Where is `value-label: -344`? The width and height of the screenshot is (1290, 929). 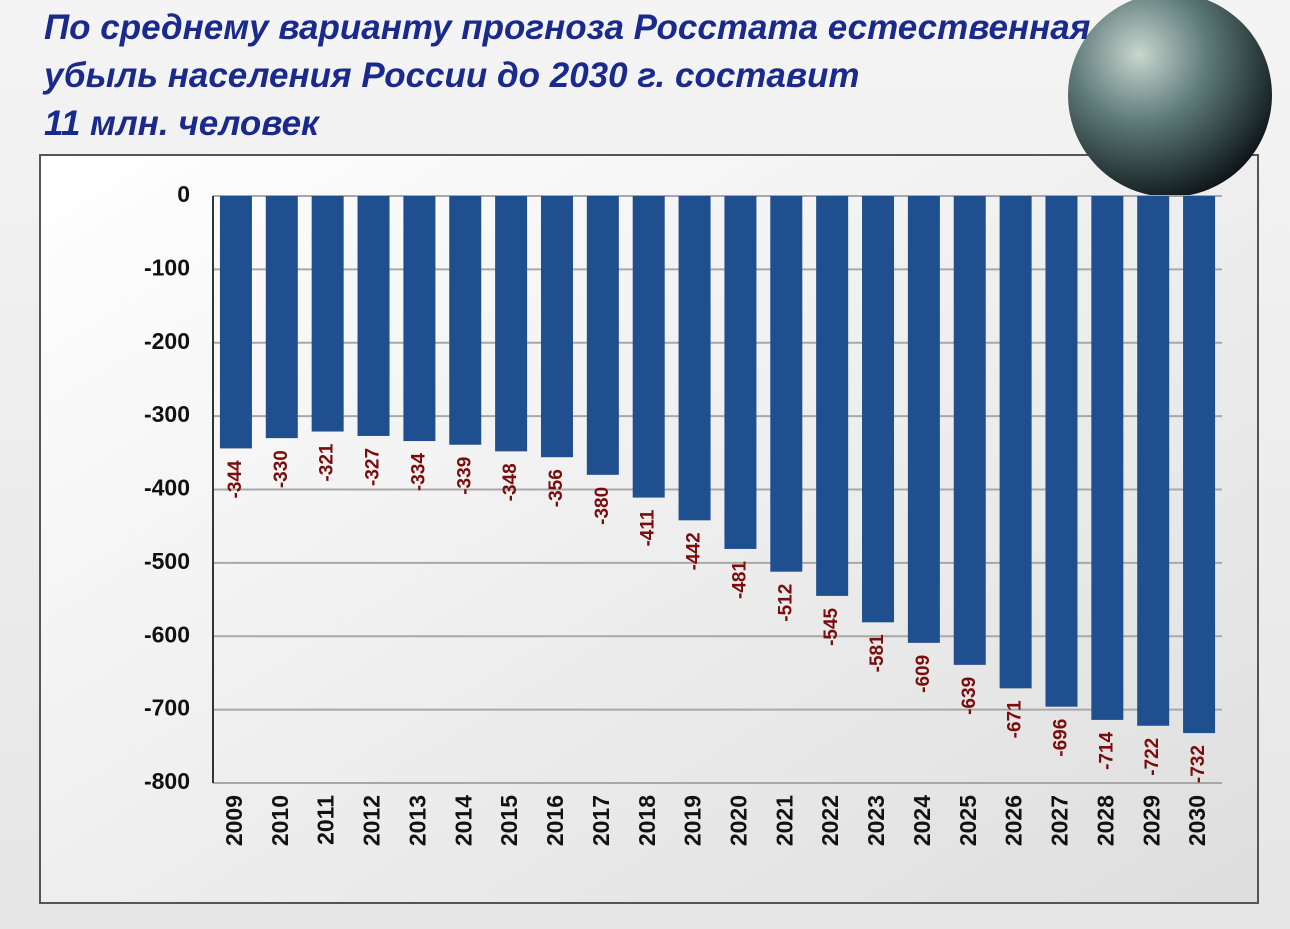
value-label: -344 is located at coordinates (235, 479).